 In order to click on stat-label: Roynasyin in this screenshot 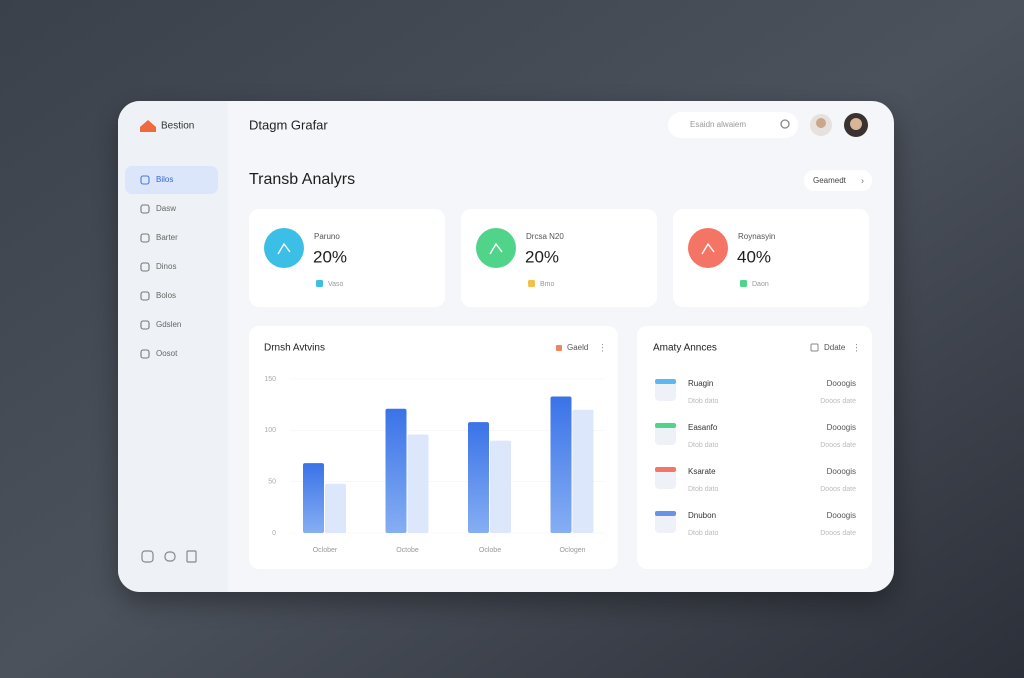, I will do `click(756, 236)`.